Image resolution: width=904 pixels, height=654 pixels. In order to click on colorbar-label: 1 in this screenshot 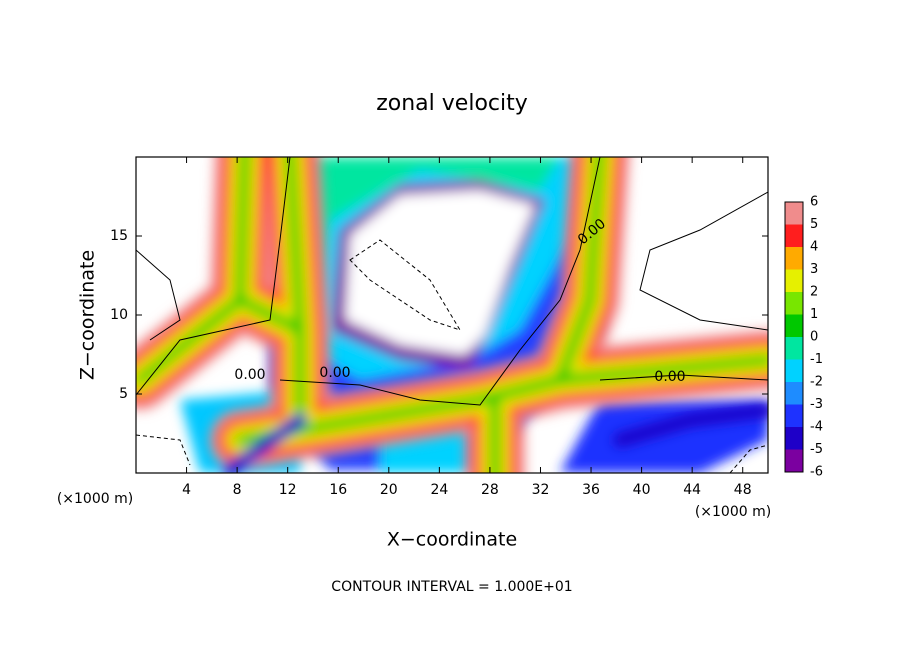, I will do `click(814, 314)`.